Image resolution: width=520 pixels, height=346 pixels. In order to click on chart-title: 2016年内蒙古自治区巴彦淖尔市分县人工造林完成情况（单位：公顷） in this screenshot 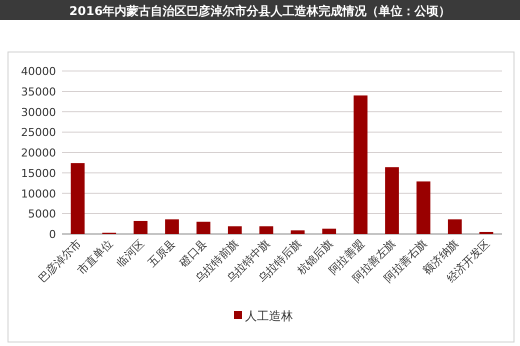, I will do `click(260, 11)`.